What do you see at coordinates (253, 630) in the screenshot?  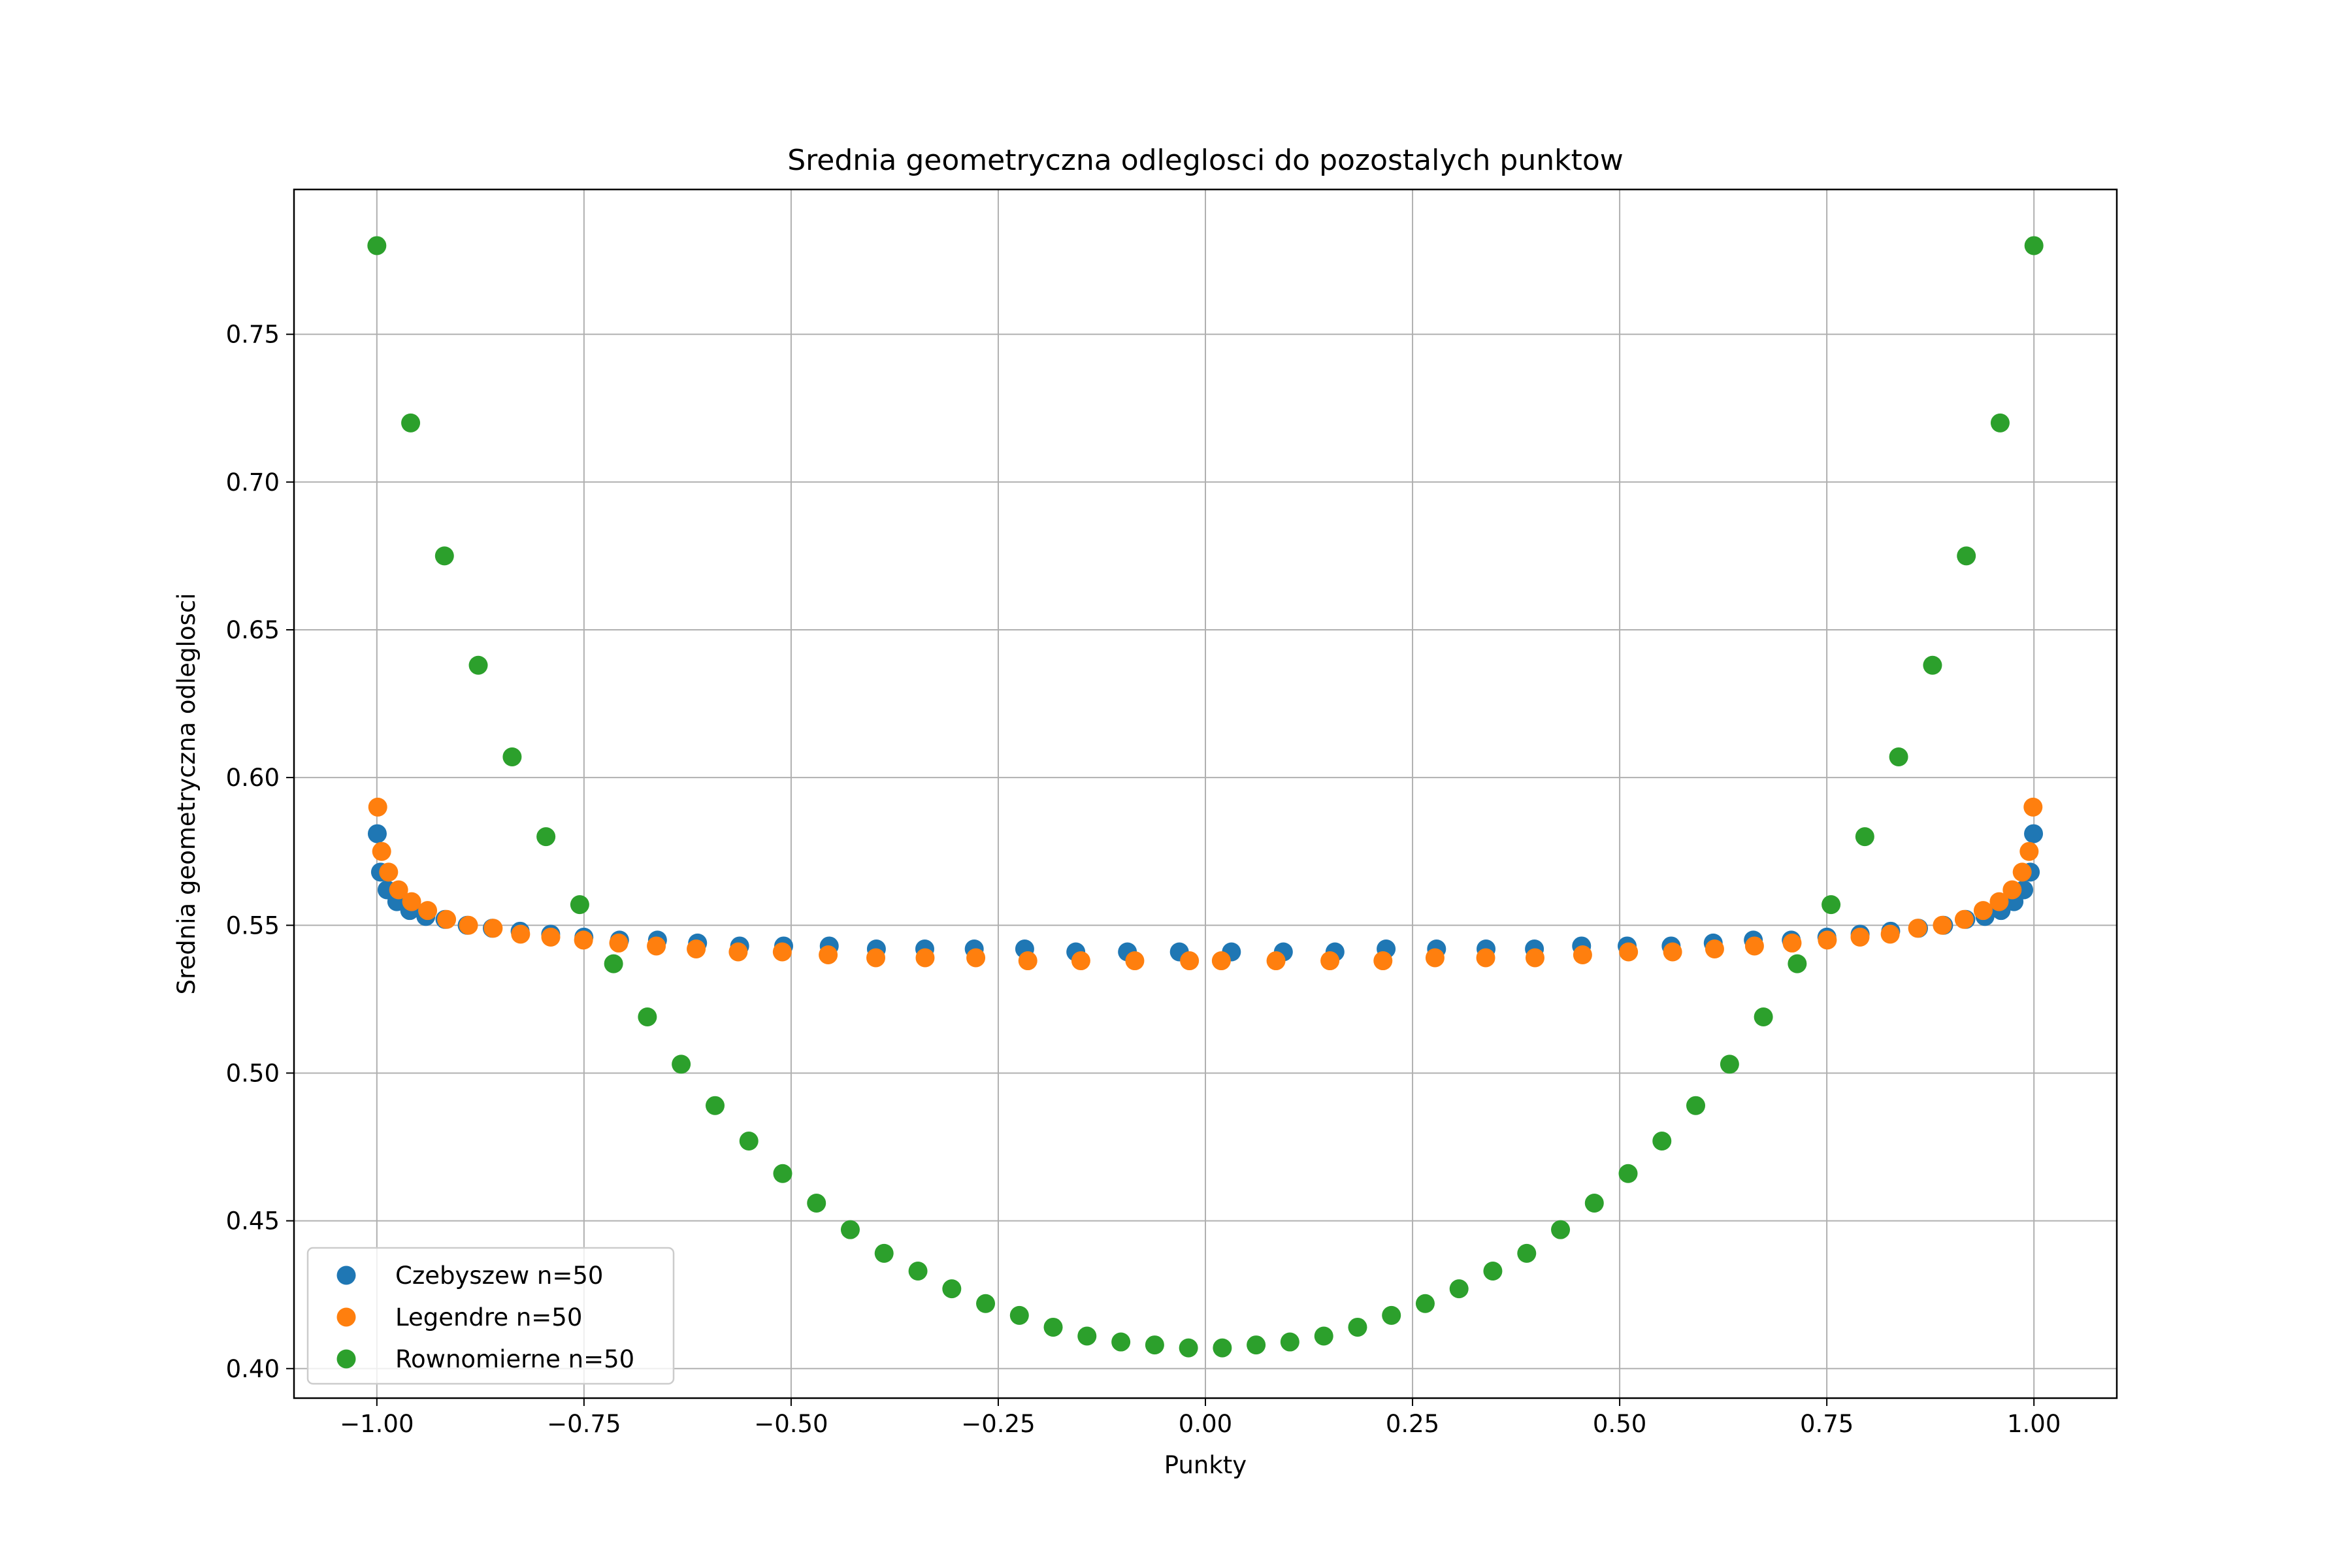 I see `y-tick-label: 0.65` at bounding box center [253, 630].